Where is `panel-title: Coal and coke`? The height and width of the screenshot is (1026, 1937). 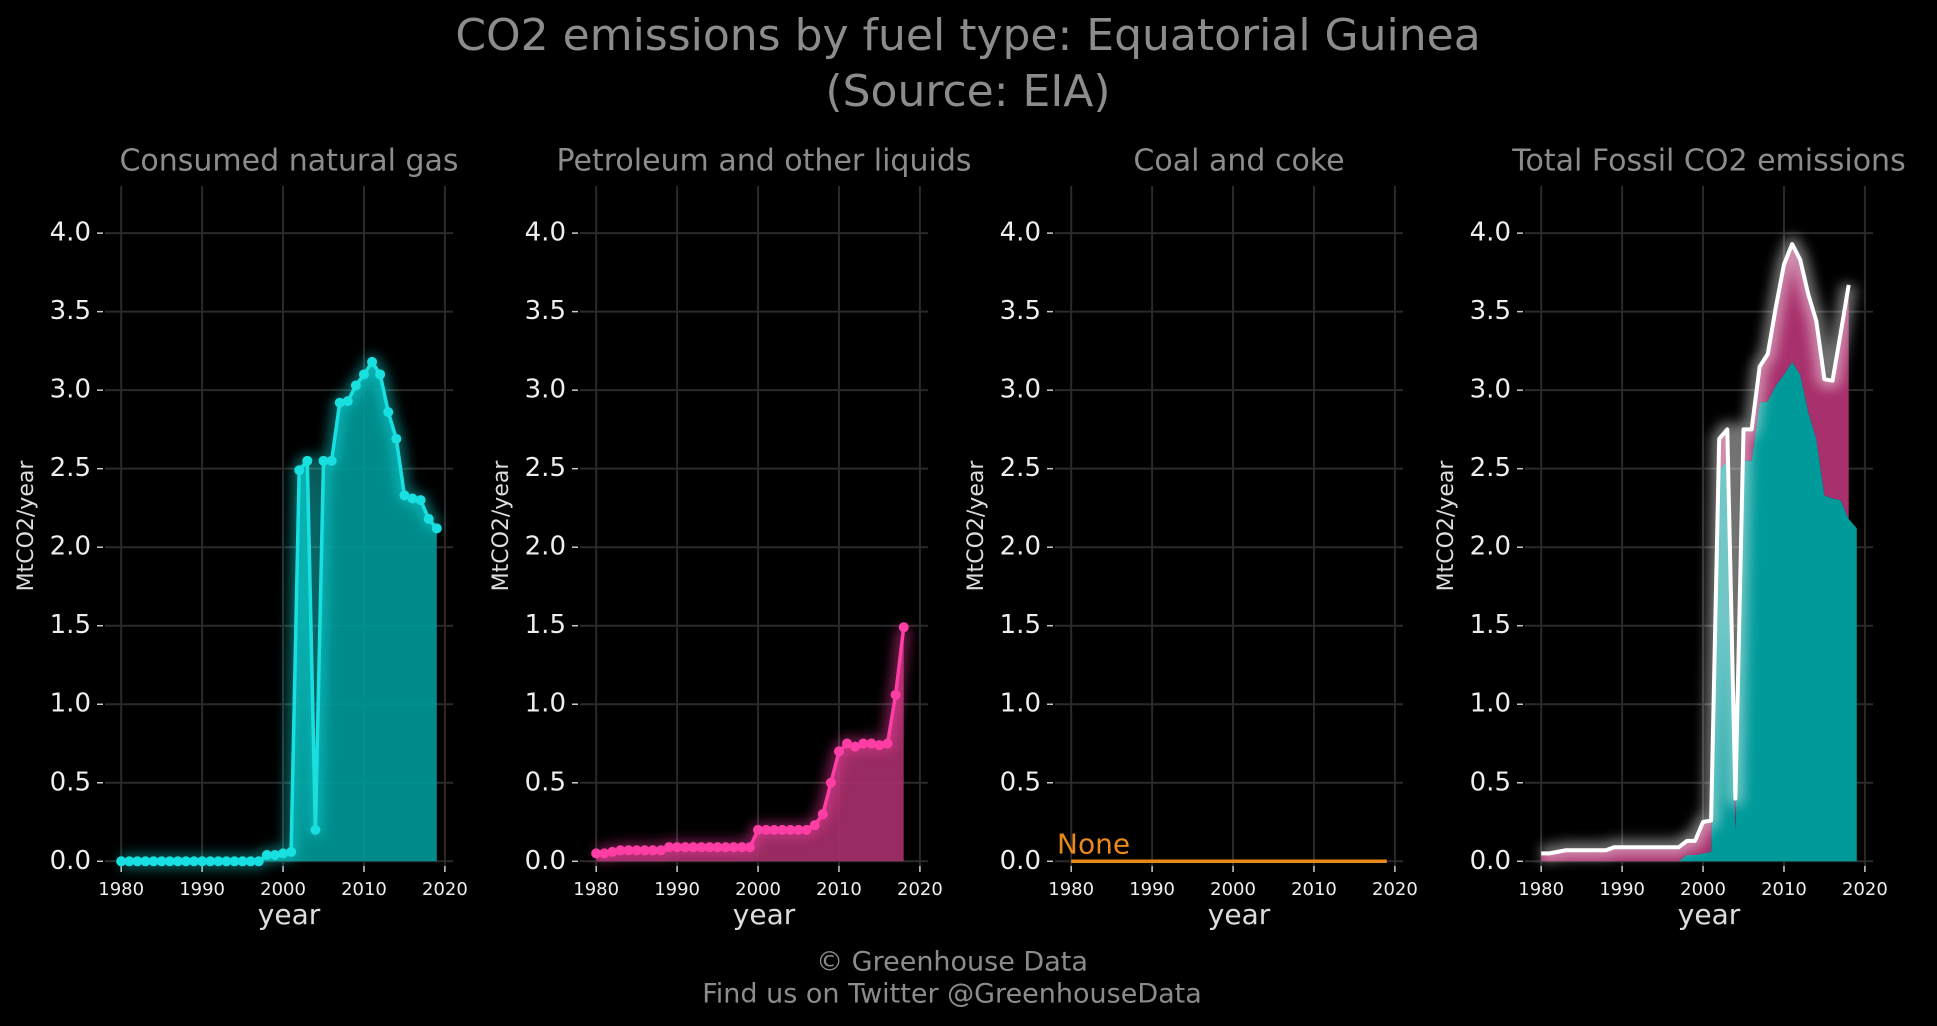 panel-title: Coal and coke is located at coordinates (1238, 161).